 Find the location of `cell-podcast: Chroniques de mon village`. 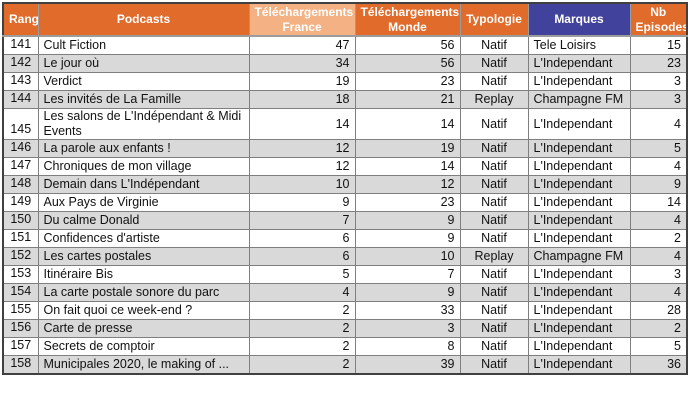

cell-podcast: Chroniques de mon village is located at coordinates (143, 166).